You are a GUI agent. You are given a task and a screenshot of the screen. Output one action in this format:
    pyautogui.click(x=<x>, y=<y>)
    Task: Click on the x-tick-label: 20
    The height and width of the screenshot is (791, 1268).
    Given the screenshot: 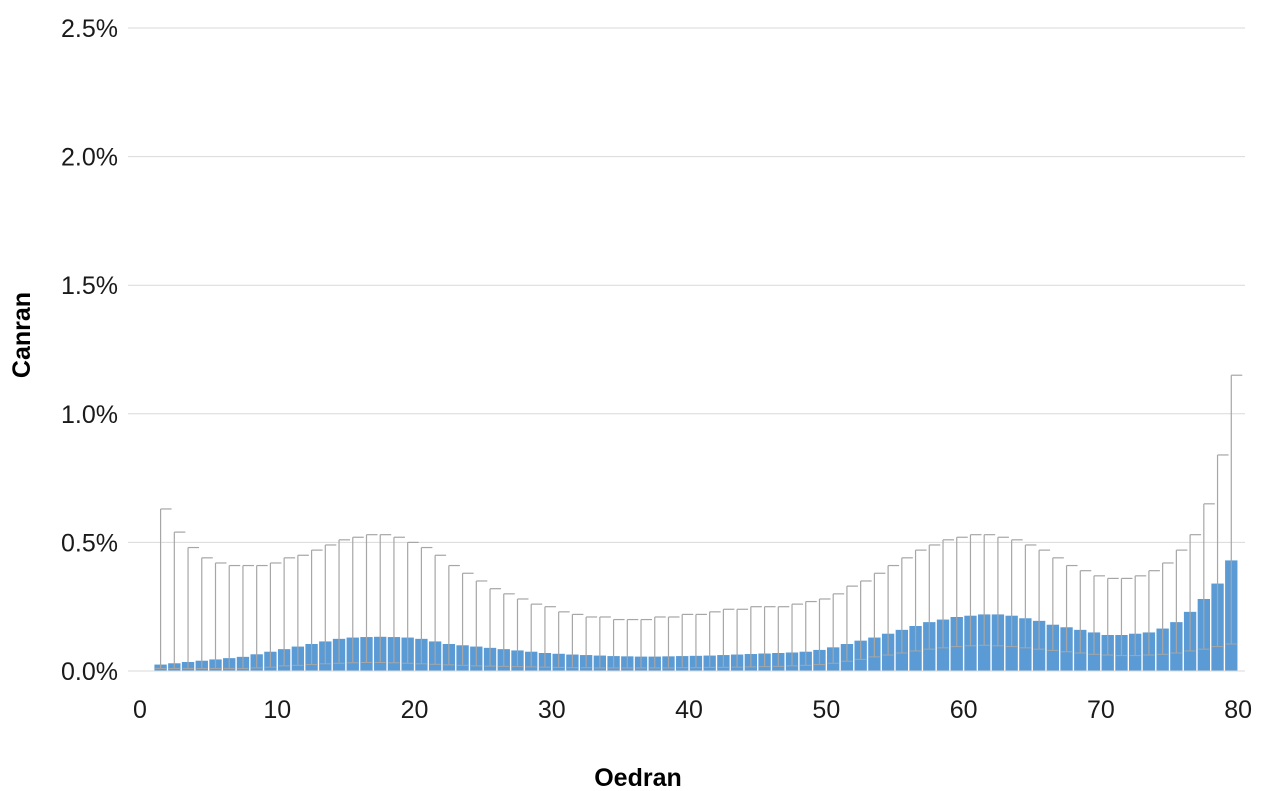 What is the action you would take?
    pyautogui.click(x=415, y=710)
    